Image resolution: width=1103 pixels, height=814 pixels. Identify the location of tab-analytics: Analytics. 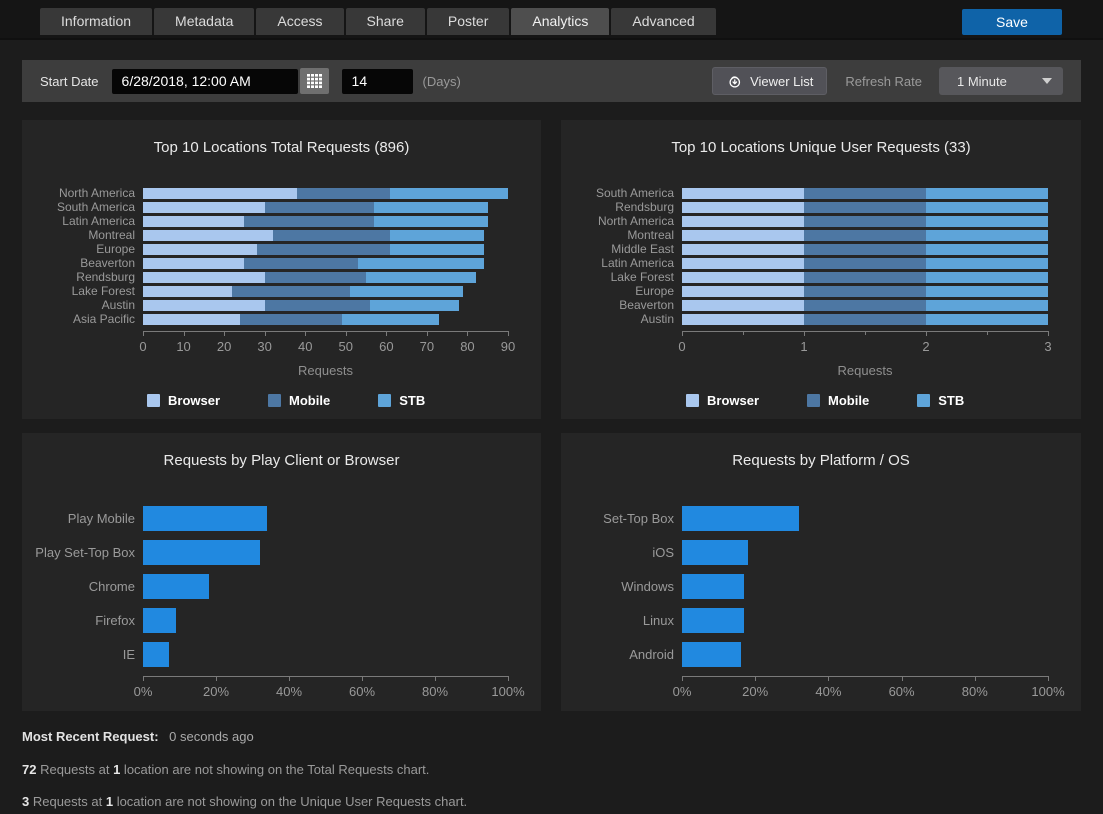
(560, 21).